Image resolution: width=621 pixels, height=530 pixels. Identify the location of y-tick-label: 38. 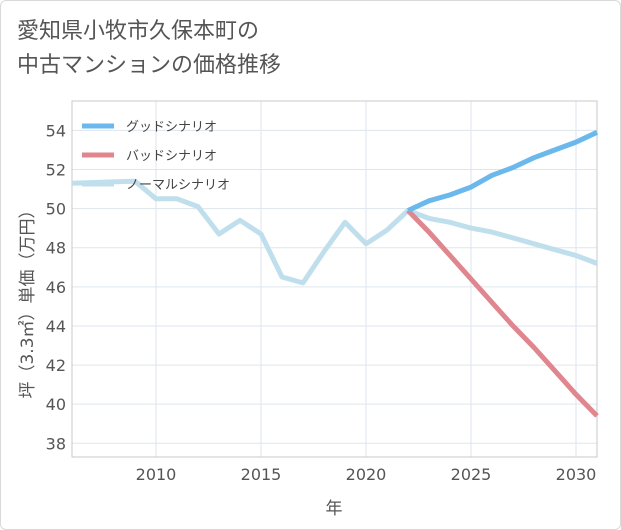
(56, 443).